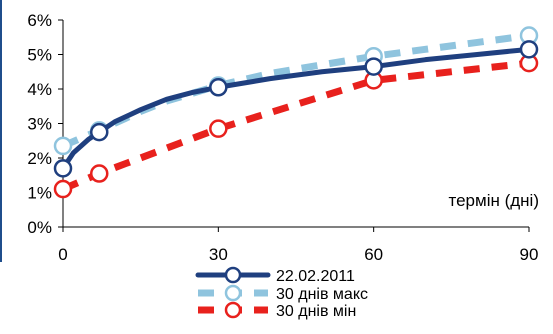 The image size is (553, 334). Describe the element at coordinates (315, 276) in the screenshot. I see `legend-label: 22.02.2011` at that location.